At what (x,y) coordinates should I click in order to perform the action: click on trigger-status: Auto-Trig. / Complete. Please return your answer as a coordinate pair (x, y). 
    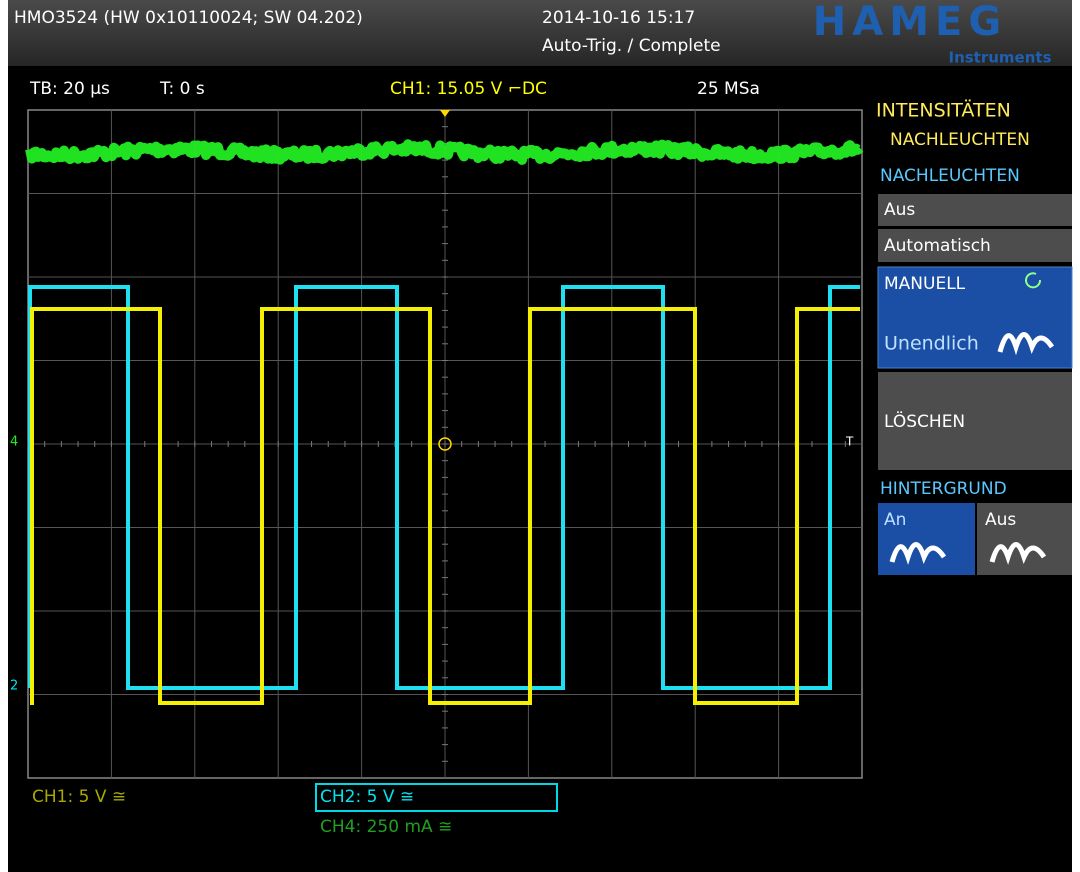
    Looking at the image, I should click on (631, 46).